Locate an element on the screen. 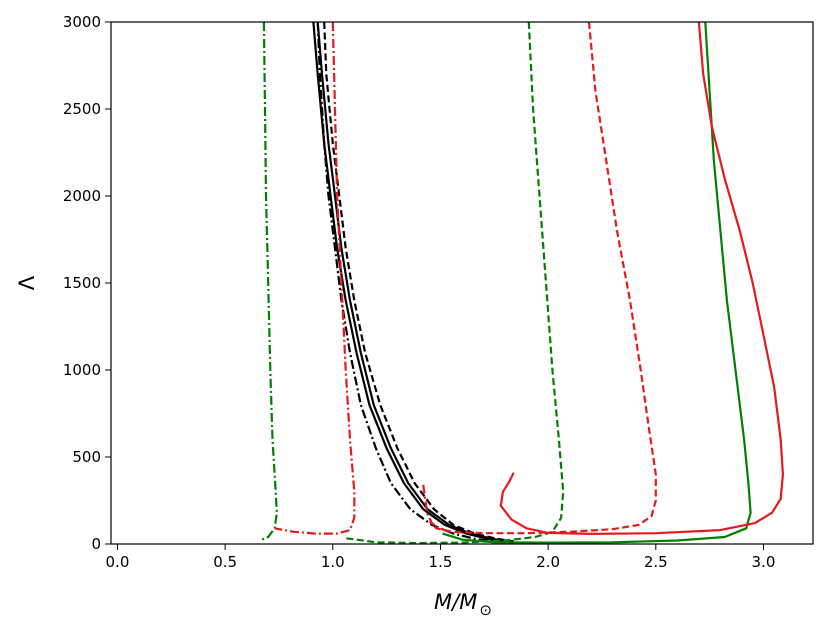 The width and height of the screenshot is (830, 627). y-tick-label: 500 is located at coordinates (86, 457).